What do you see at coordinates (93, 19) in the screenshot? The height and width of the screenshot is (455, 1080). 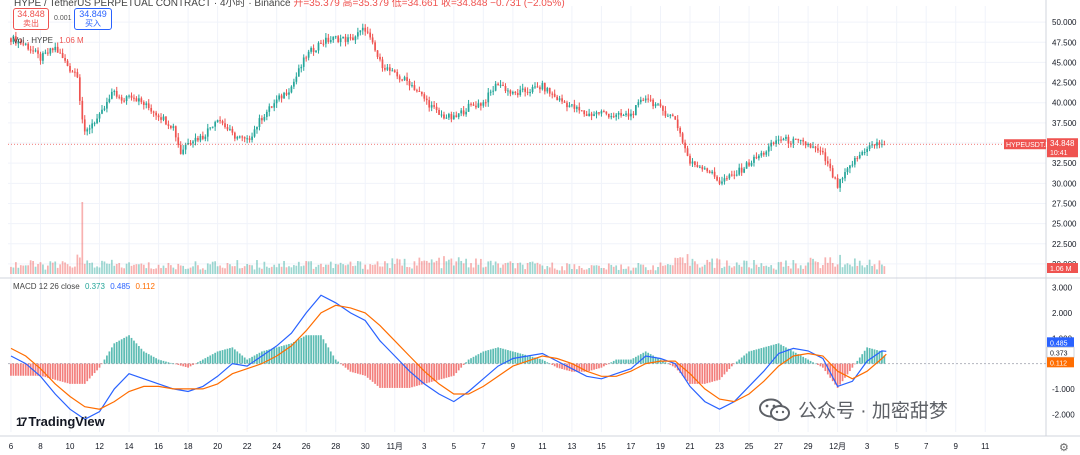 I see `buy-button: 34.849 买入` at bounding box center [93, 19].